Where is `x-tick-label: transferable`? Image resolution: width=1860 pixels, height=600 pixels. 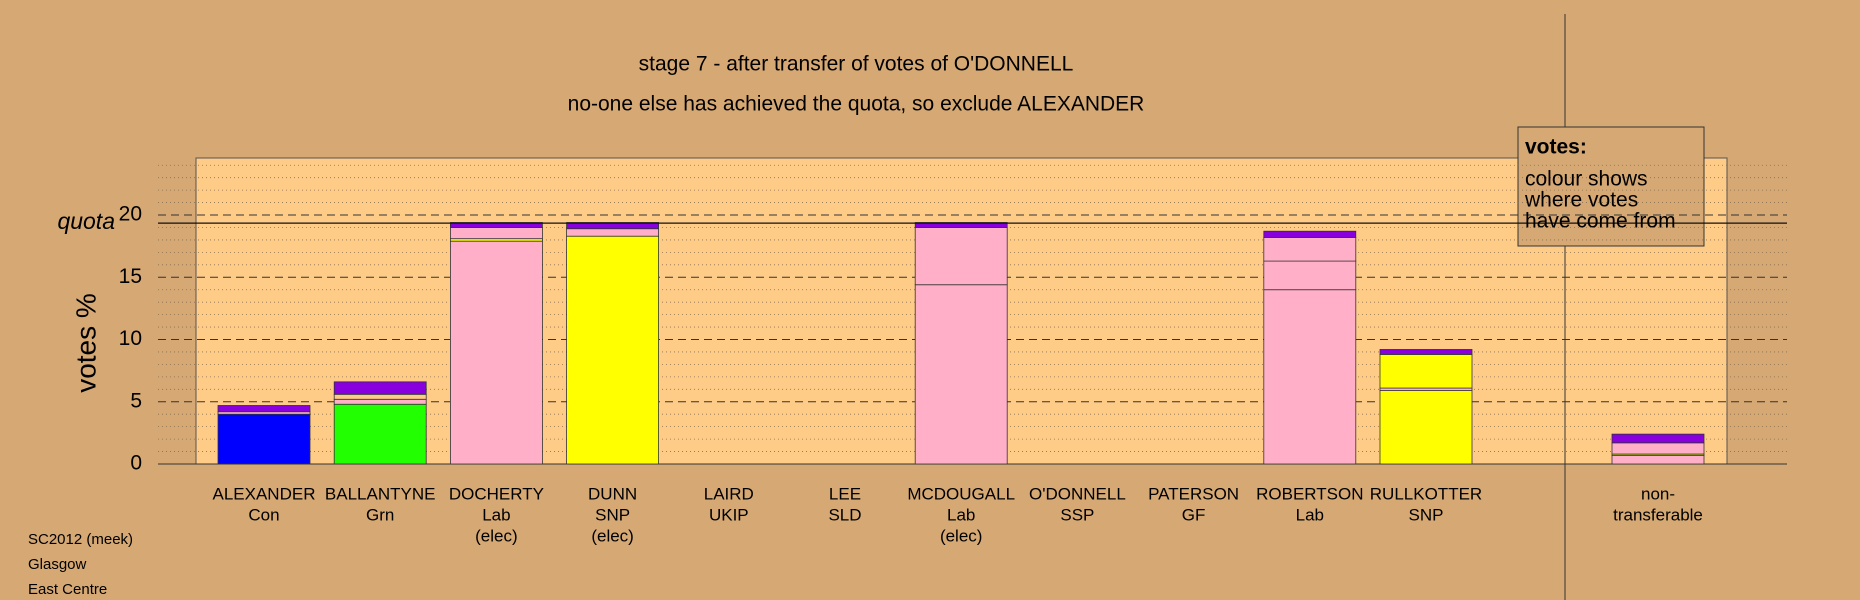 x-tick-label: transferable is located at coordinates (1658, 514).